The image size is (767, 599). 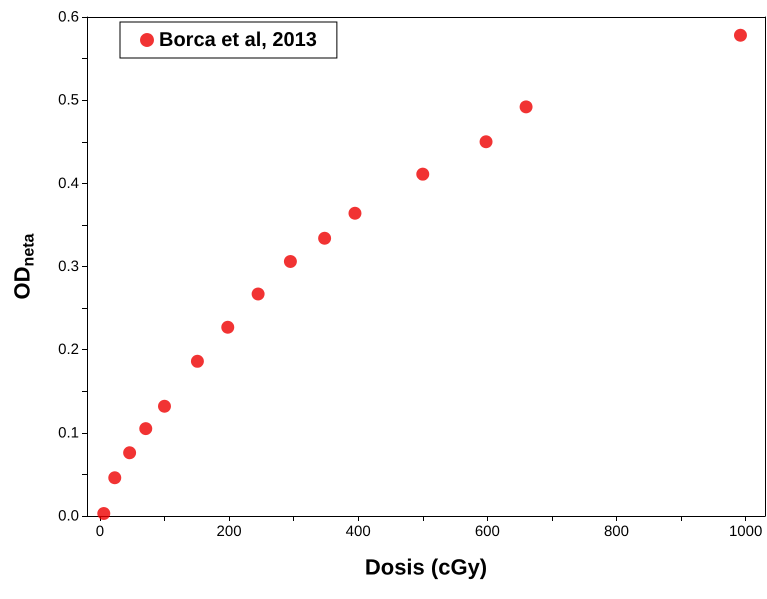 I want to click on y-tick-label: 0.2, so click(x=68, y=349).